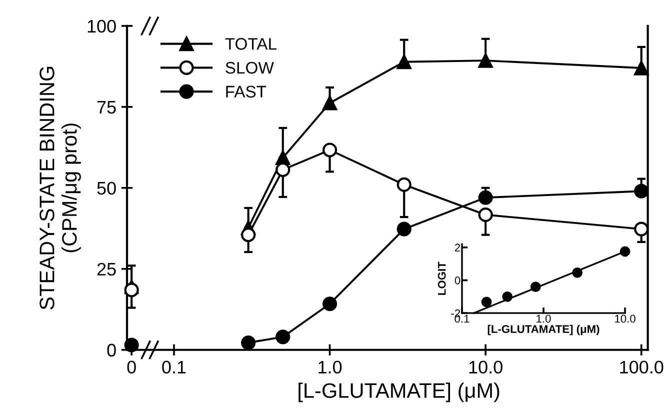  Describe the element at coordinates (442, 278) in the screenshot. I see `y-axis-title: LOGIT` at that location.